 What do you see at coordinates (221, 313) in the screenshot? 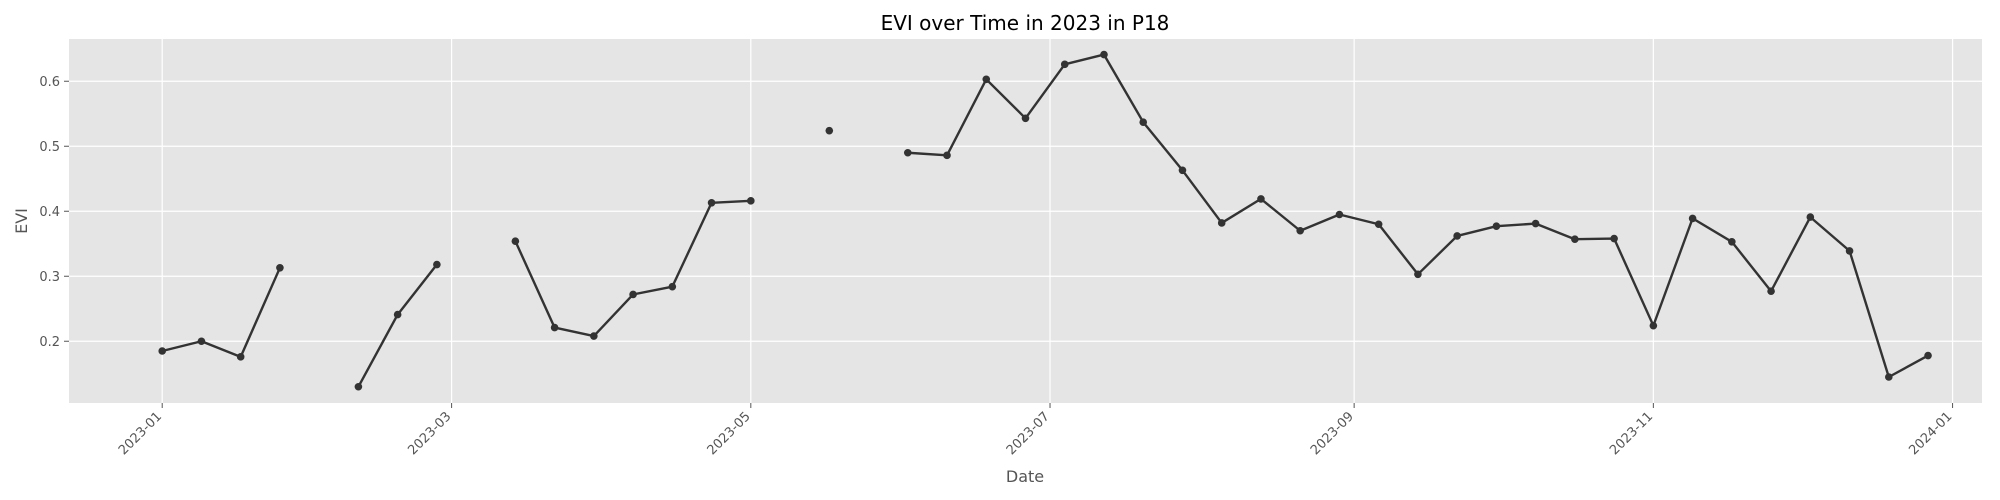
I see `series-line-segment` at bounding box center [221, 313].